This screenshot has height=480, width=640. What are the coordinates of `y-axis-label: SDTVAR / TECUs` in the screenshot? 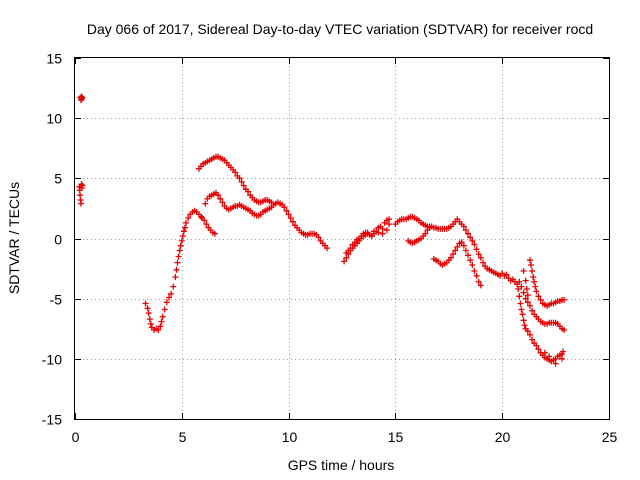 It's located at (14, 238).